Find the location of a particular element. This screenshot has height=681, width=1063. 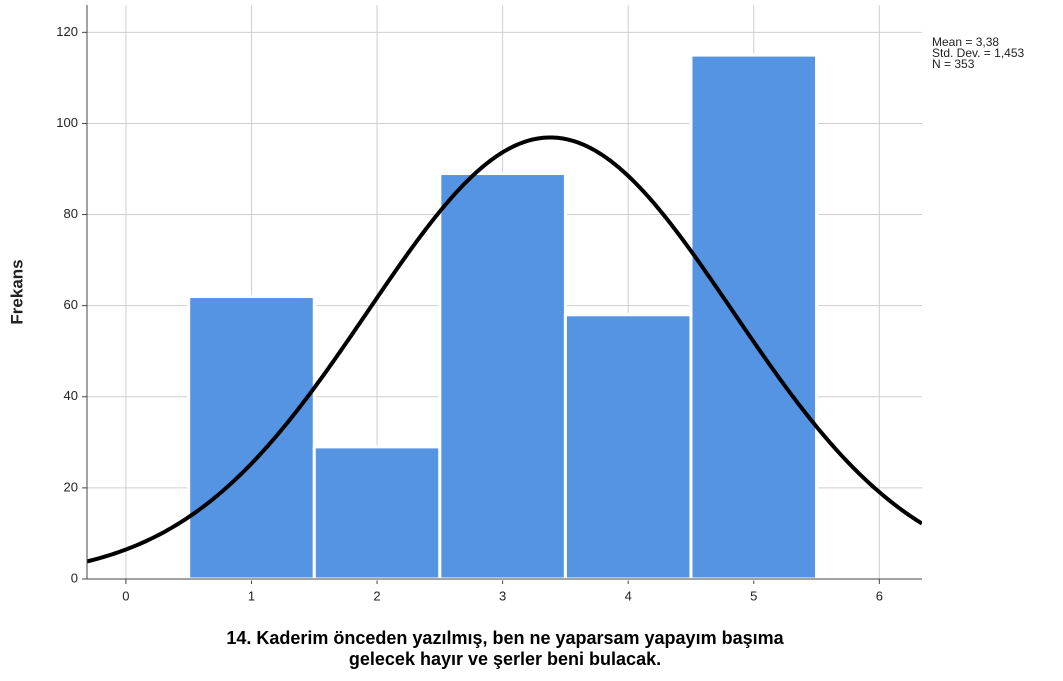

y-tick-label: 80 is located at coordinates (71, 213).